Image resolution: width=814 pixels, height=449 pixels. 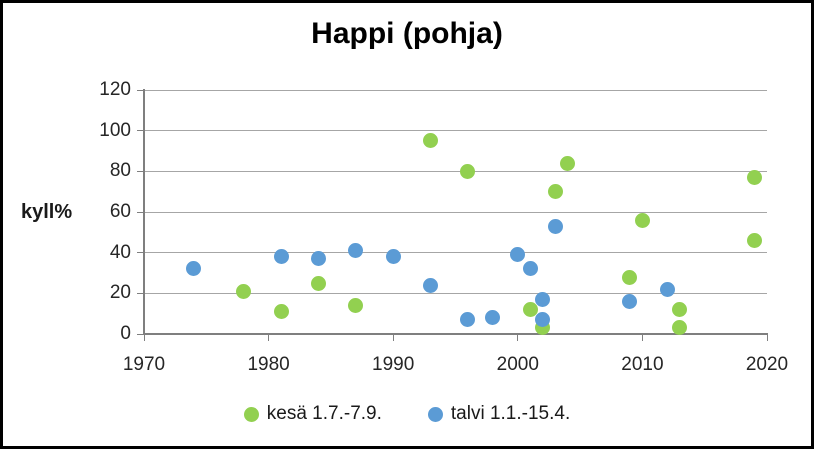 I want to click on y-axis-label: kyll%, so click(x=47, y=212).